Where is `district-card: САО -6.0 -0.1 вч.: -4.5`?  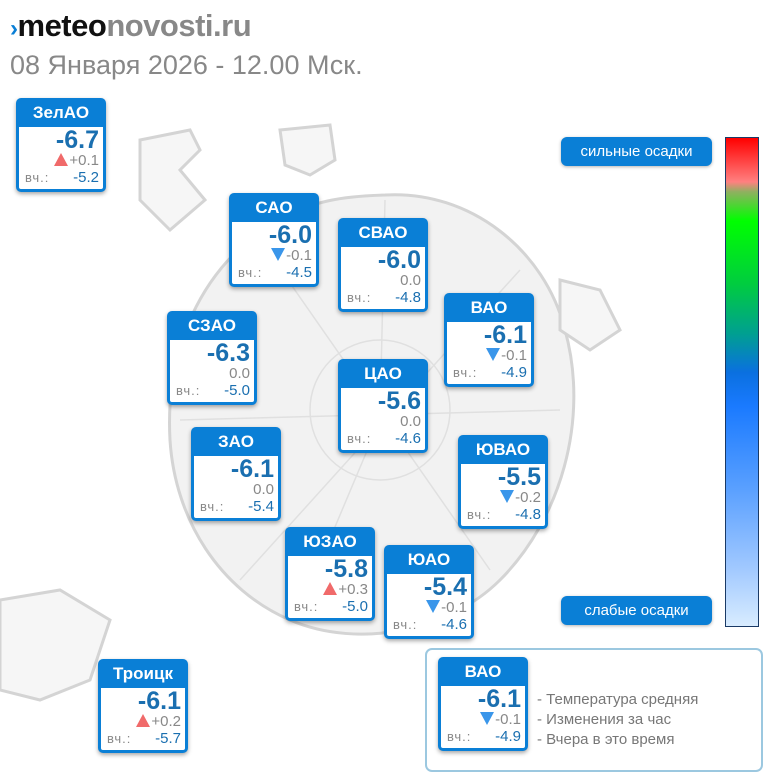 district-card: САО -6.0 -0.1 вч.: -4.5 is located at coordinates (274, 240).